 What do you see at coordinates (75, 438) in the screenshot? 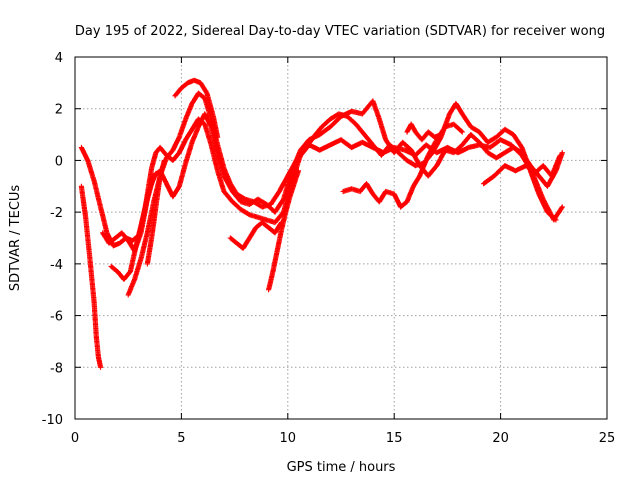
I see `x-tick-label: 0` at bounding box center [75, 438].